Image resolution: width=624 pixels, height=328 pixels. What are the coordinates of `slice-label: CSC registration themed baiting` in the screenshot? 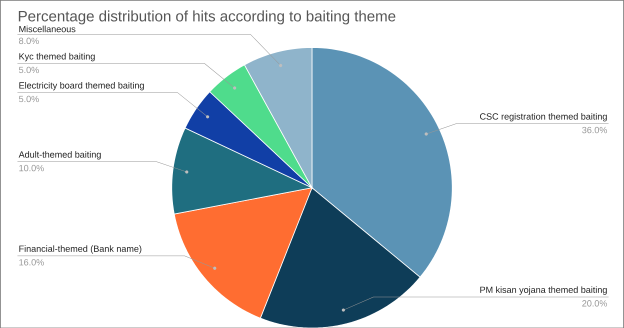 It's located at (543, 117).